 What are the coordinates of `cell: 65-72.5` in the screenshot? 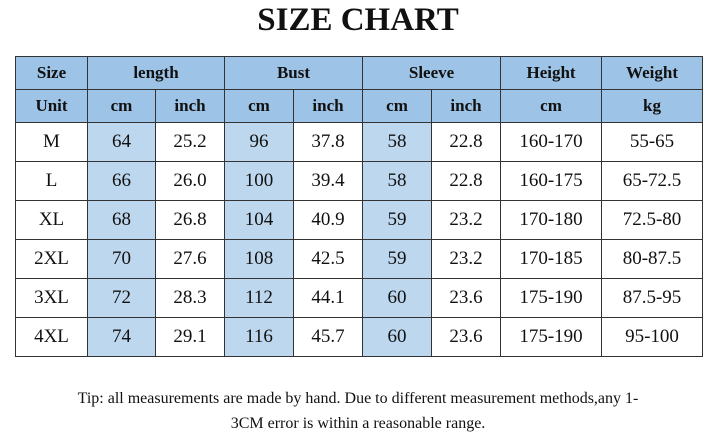 It's located at (652, 181).